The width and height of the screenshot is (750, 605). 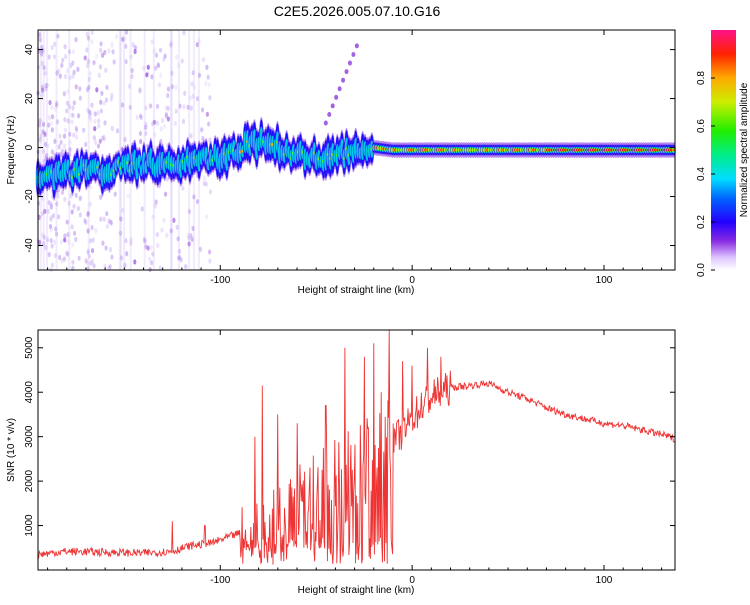 What do you see at coordinates (357, 11) in the screenshot?
I see `figure-title: C2E5.2026.005.07.10.G16` at bounding box center [357, 11].